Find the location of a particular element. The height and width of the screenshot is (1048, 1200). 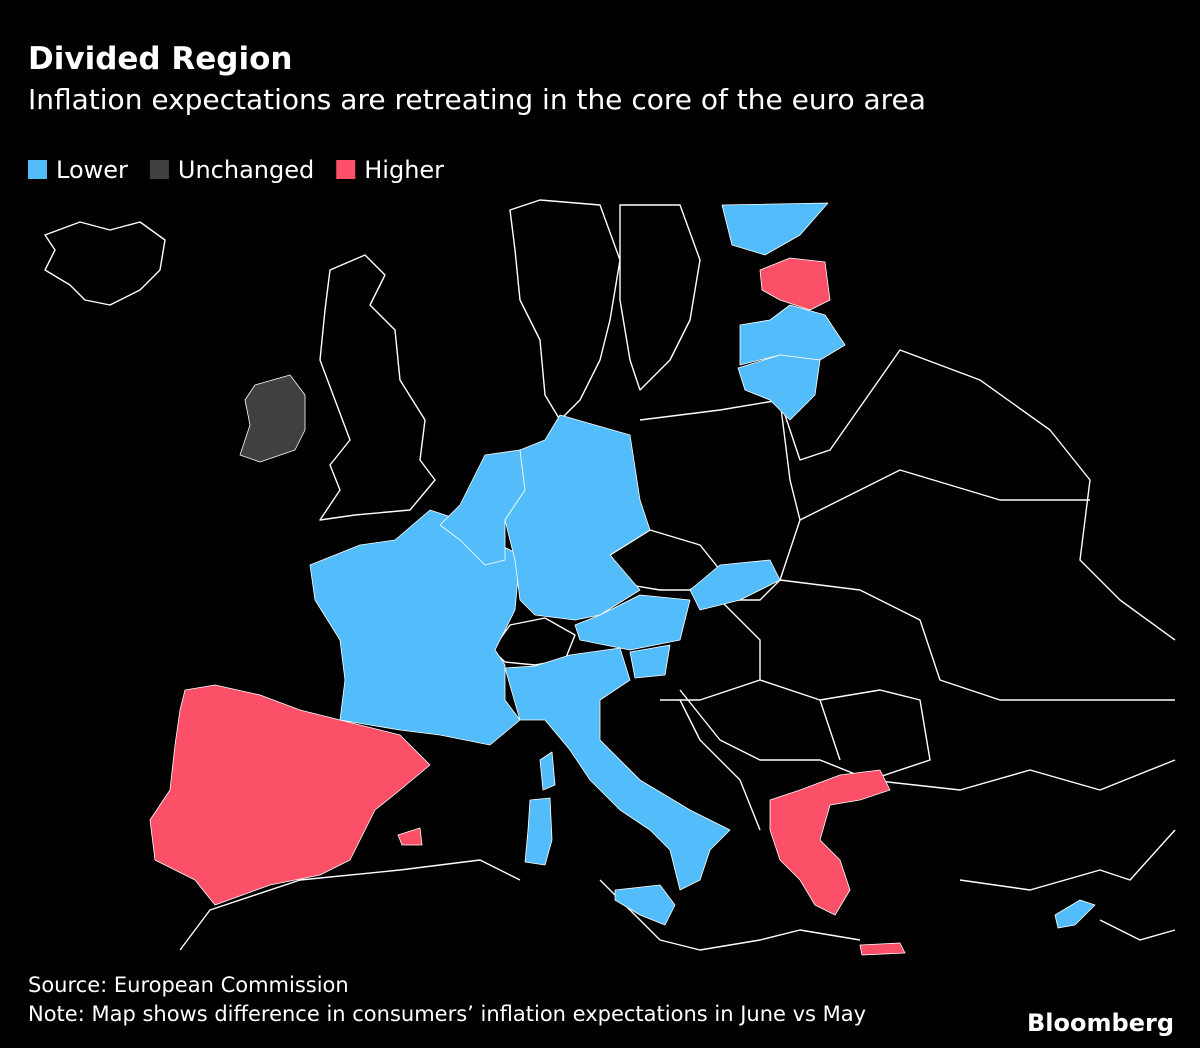

cyprus is located at coordinates (1075, 914).